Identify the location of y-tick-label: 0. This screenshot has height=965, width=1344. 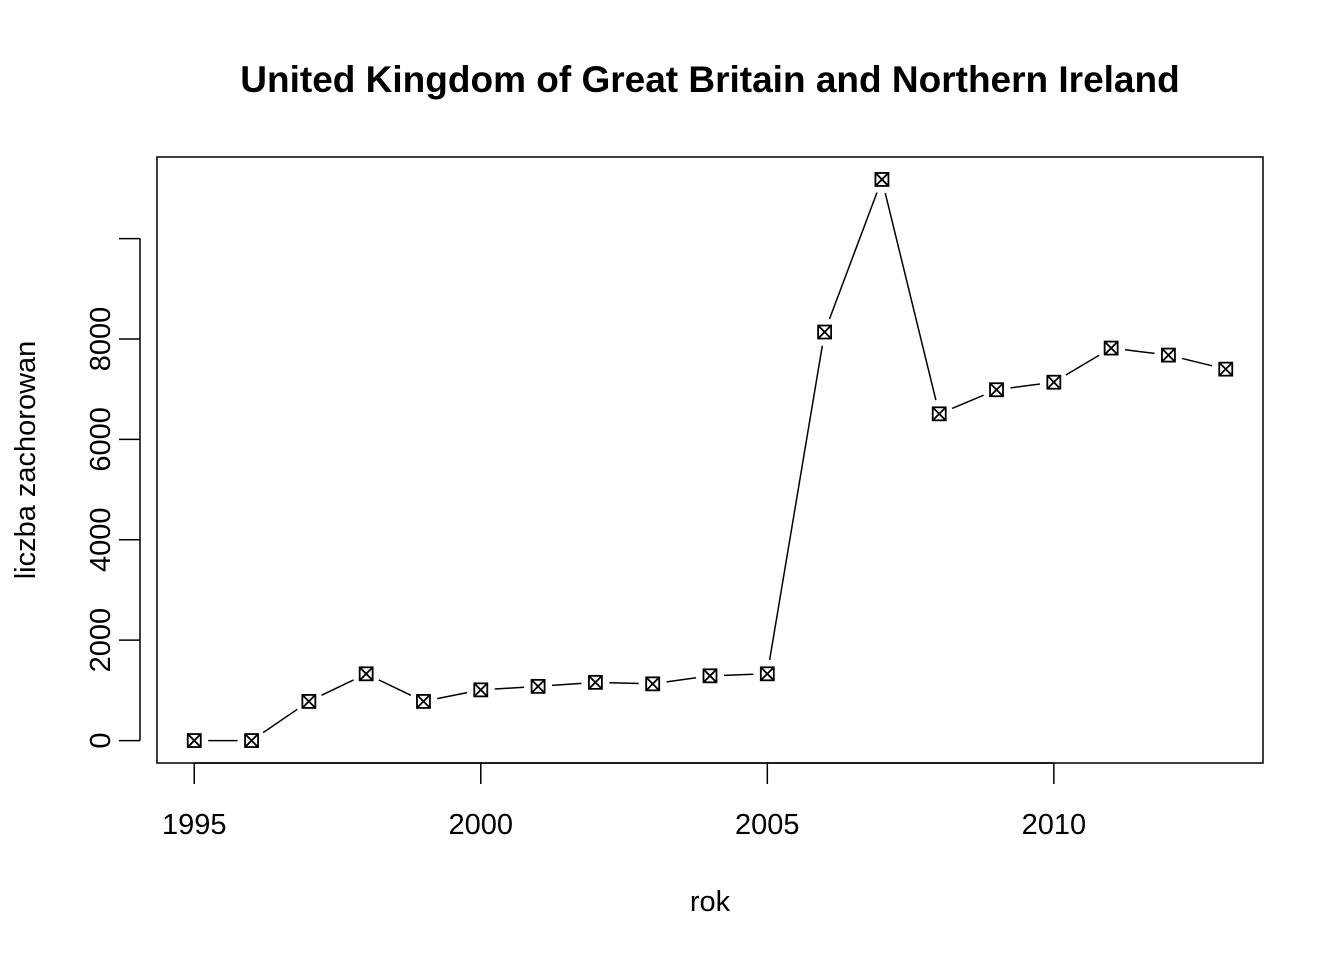
(101, 740).